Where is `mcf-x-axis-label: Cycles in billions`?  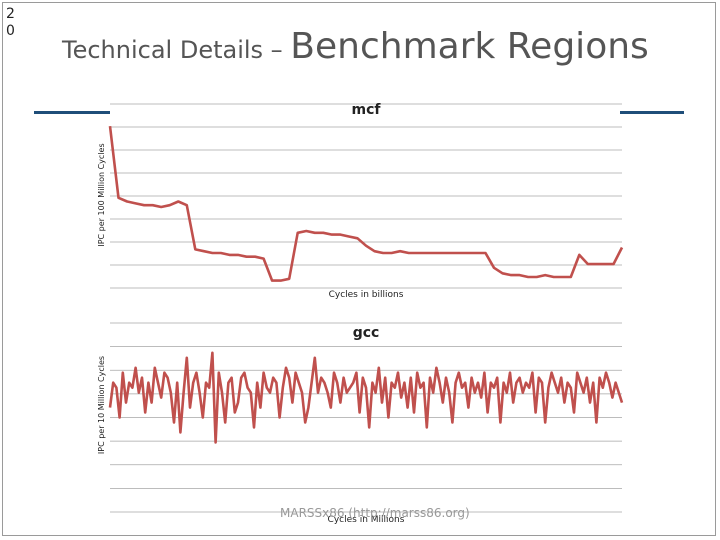 mcf-x-axis-label: Cycles in billions is located at coordinates (366, 295).